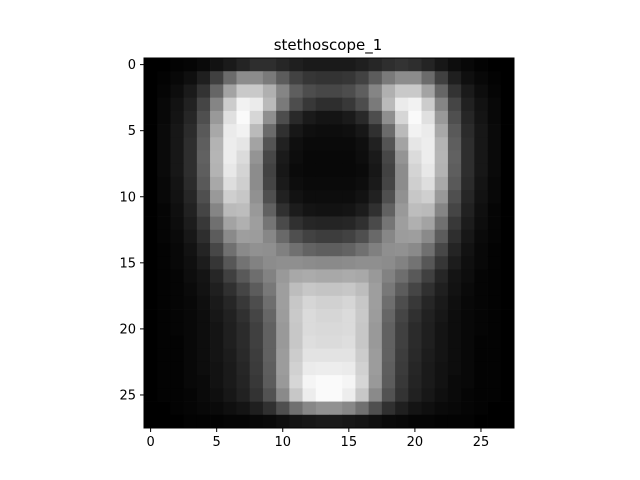 The height and width of the screenshot is (480, 640). I want to click on y-tick-label: 25, so click(127, 395).